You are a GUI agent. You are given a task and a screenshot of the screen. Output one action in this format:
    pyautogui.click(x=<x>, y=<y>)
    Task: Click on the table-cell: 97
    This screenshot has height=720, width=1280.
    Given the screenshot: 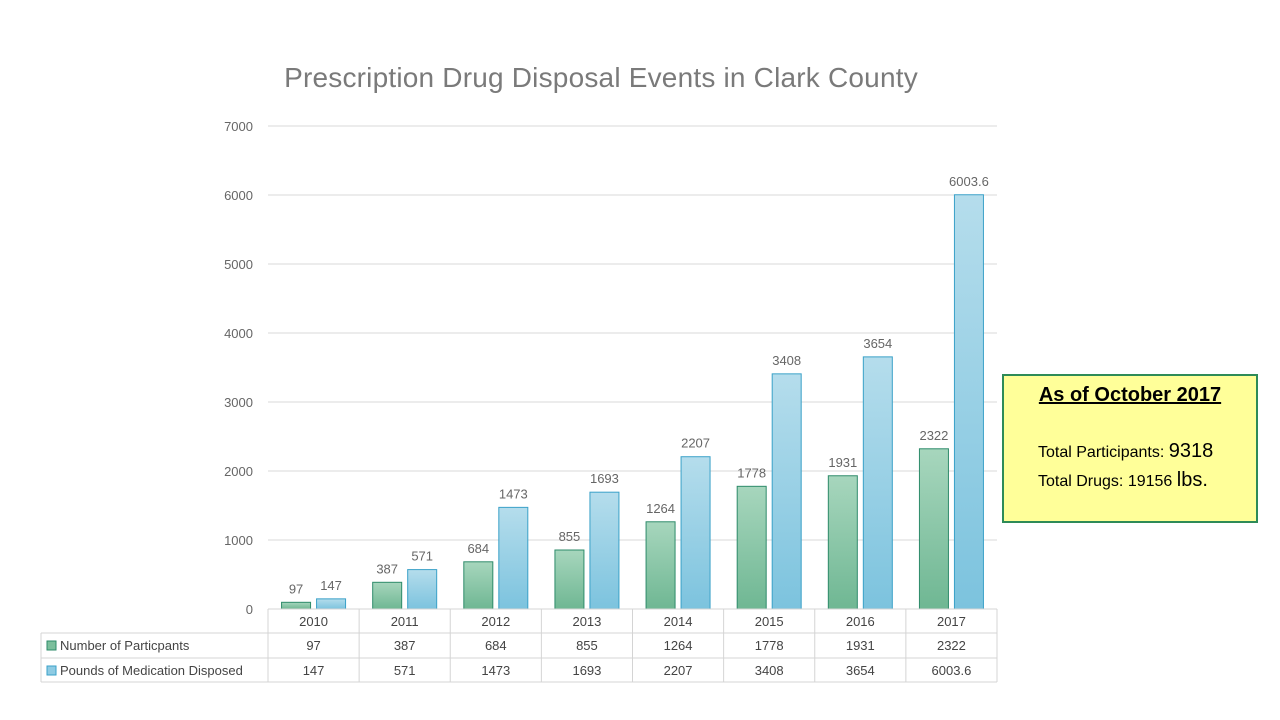 What is the action you would take?
    pyautogui.click(x=313, y=645)
    